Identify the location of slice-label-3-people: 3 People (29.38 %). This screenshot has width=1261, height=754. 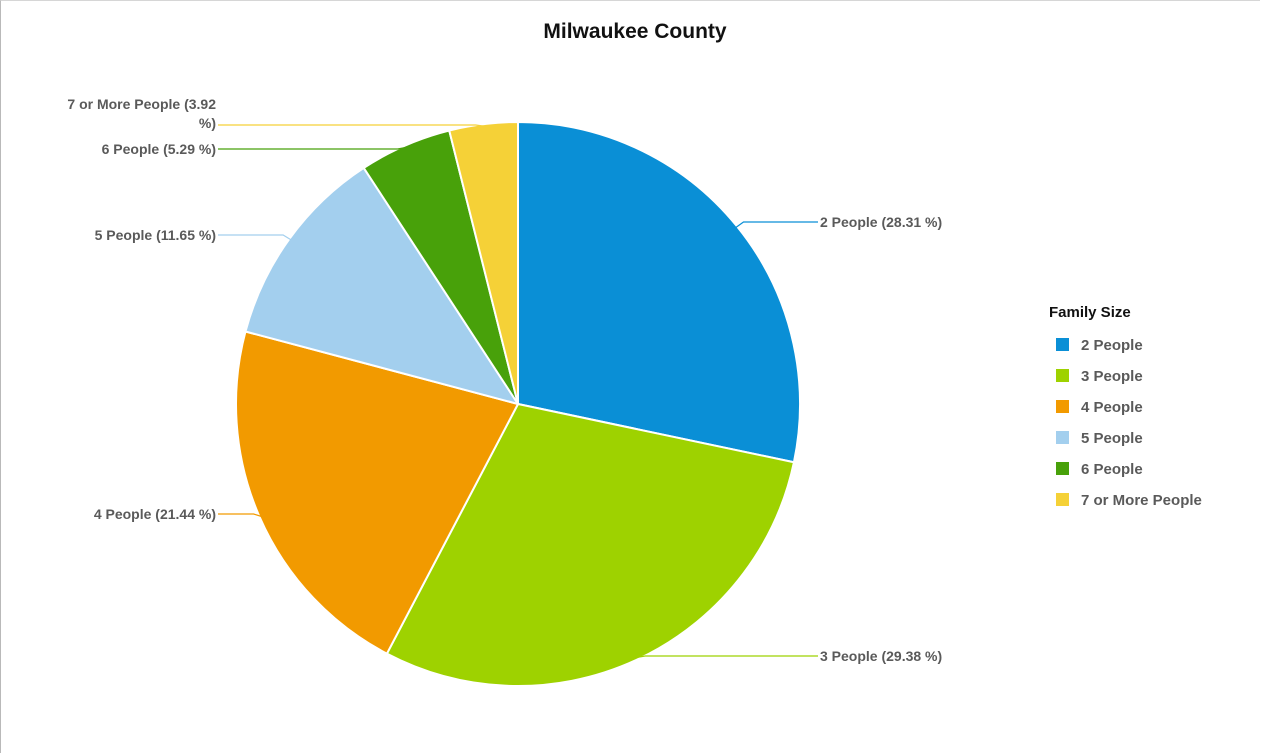
(881, 656).